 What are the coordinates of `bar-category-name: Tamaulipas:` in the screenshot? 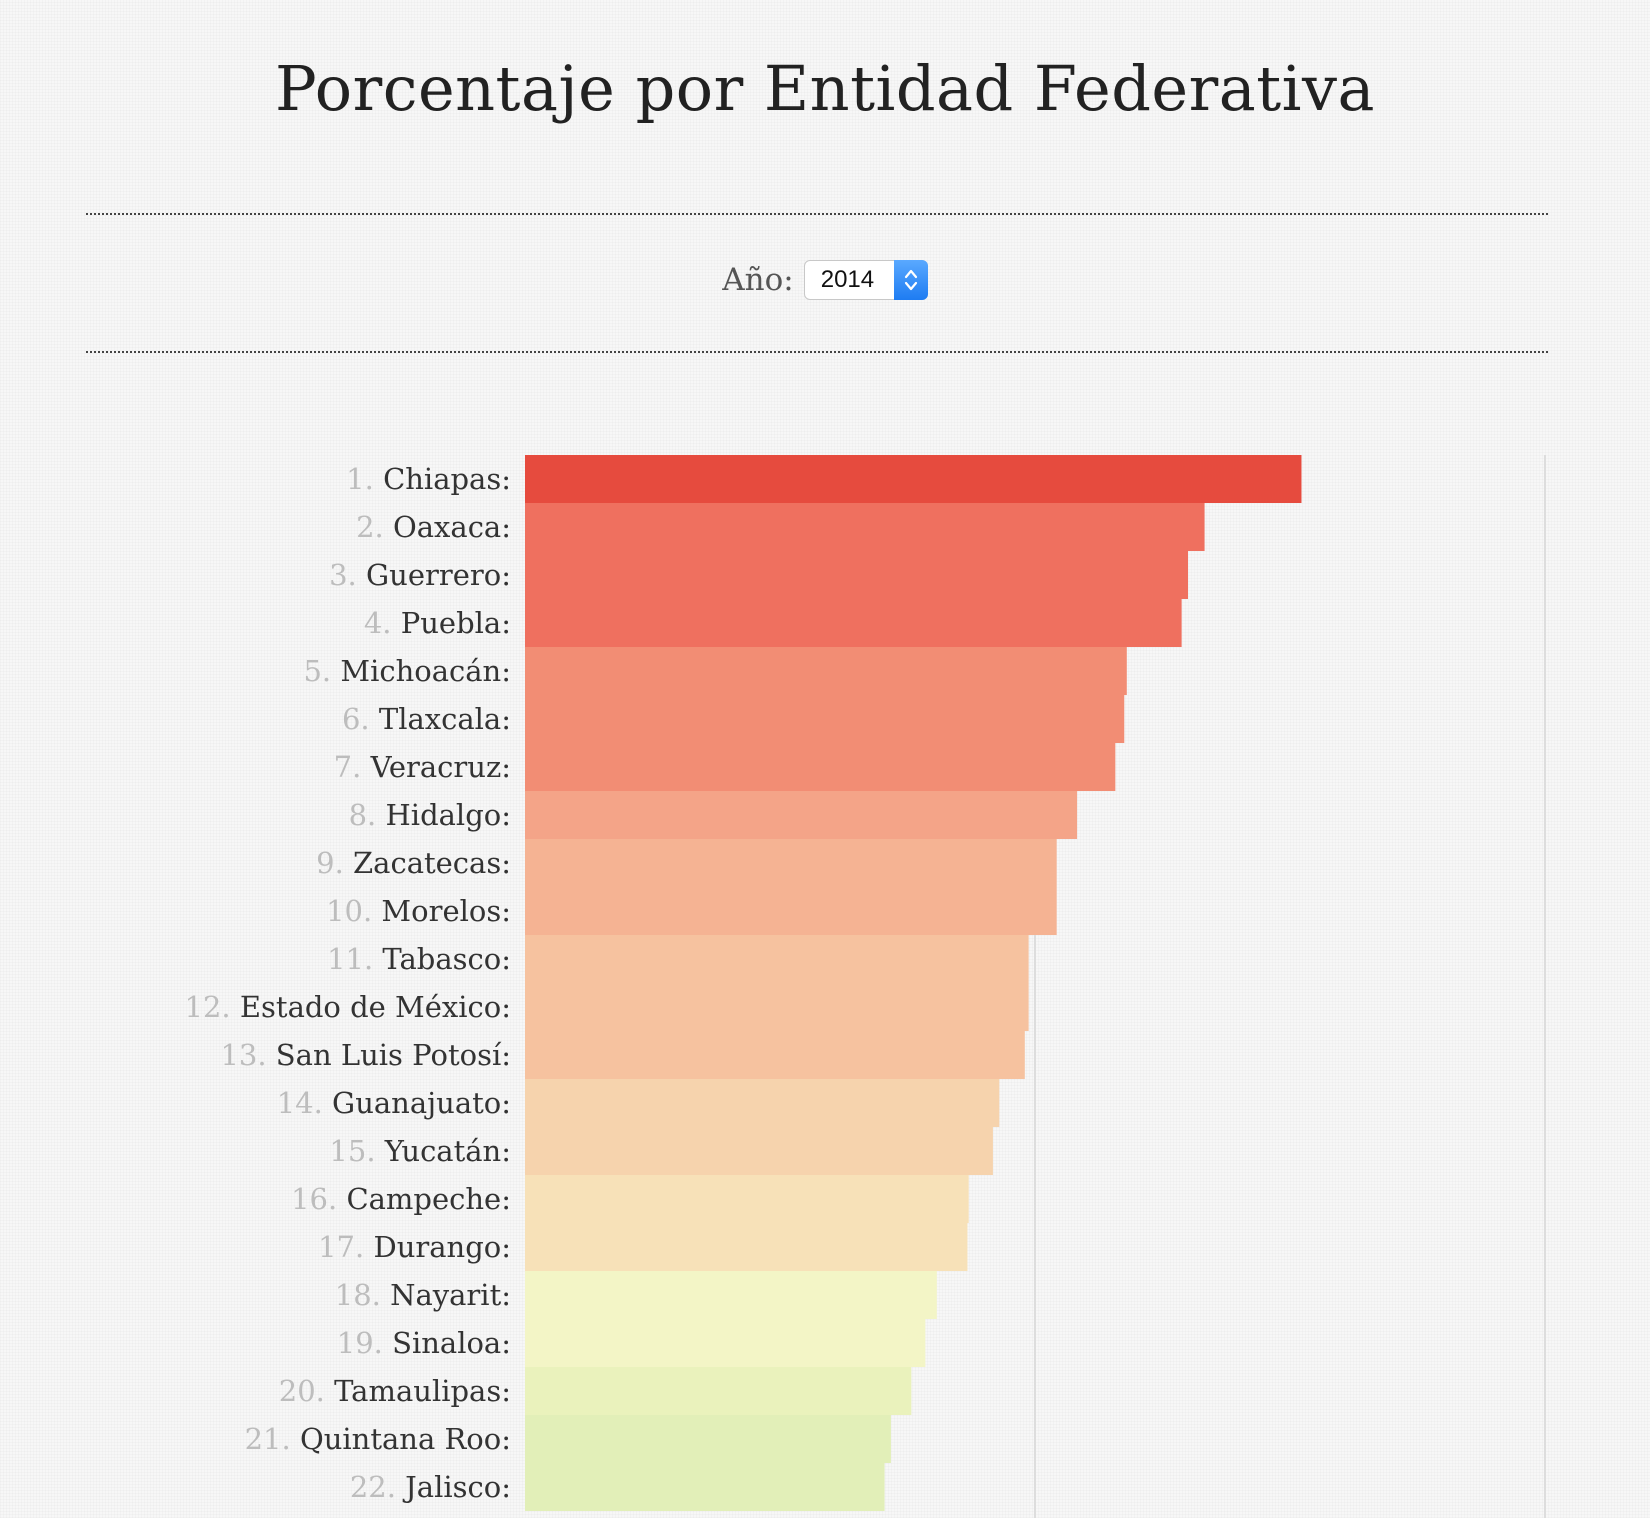 It's located at (422, 1391).